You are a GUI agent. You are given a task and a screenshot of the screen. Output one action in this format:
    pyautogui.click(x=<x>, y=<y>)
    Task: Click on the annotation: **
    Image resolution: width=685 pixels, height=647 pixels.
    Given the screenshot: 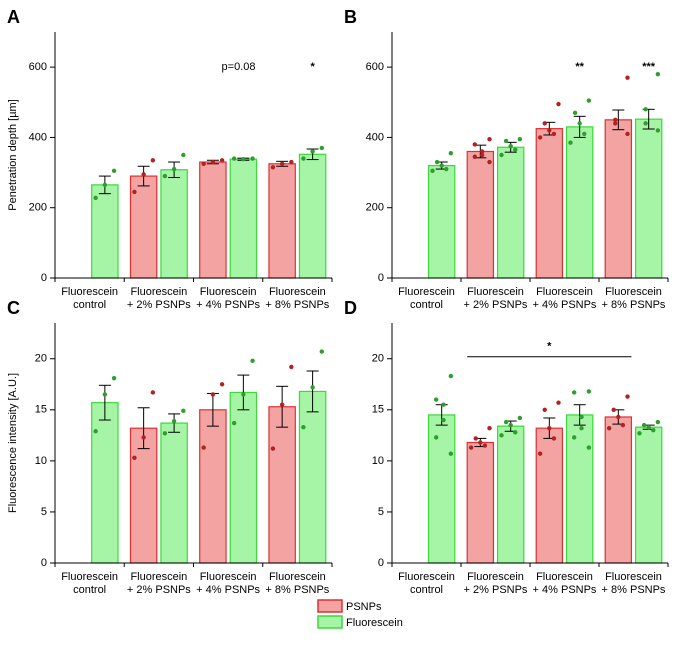 What is the action you would take?
    pyautogui.click(x=579, y=67)
    